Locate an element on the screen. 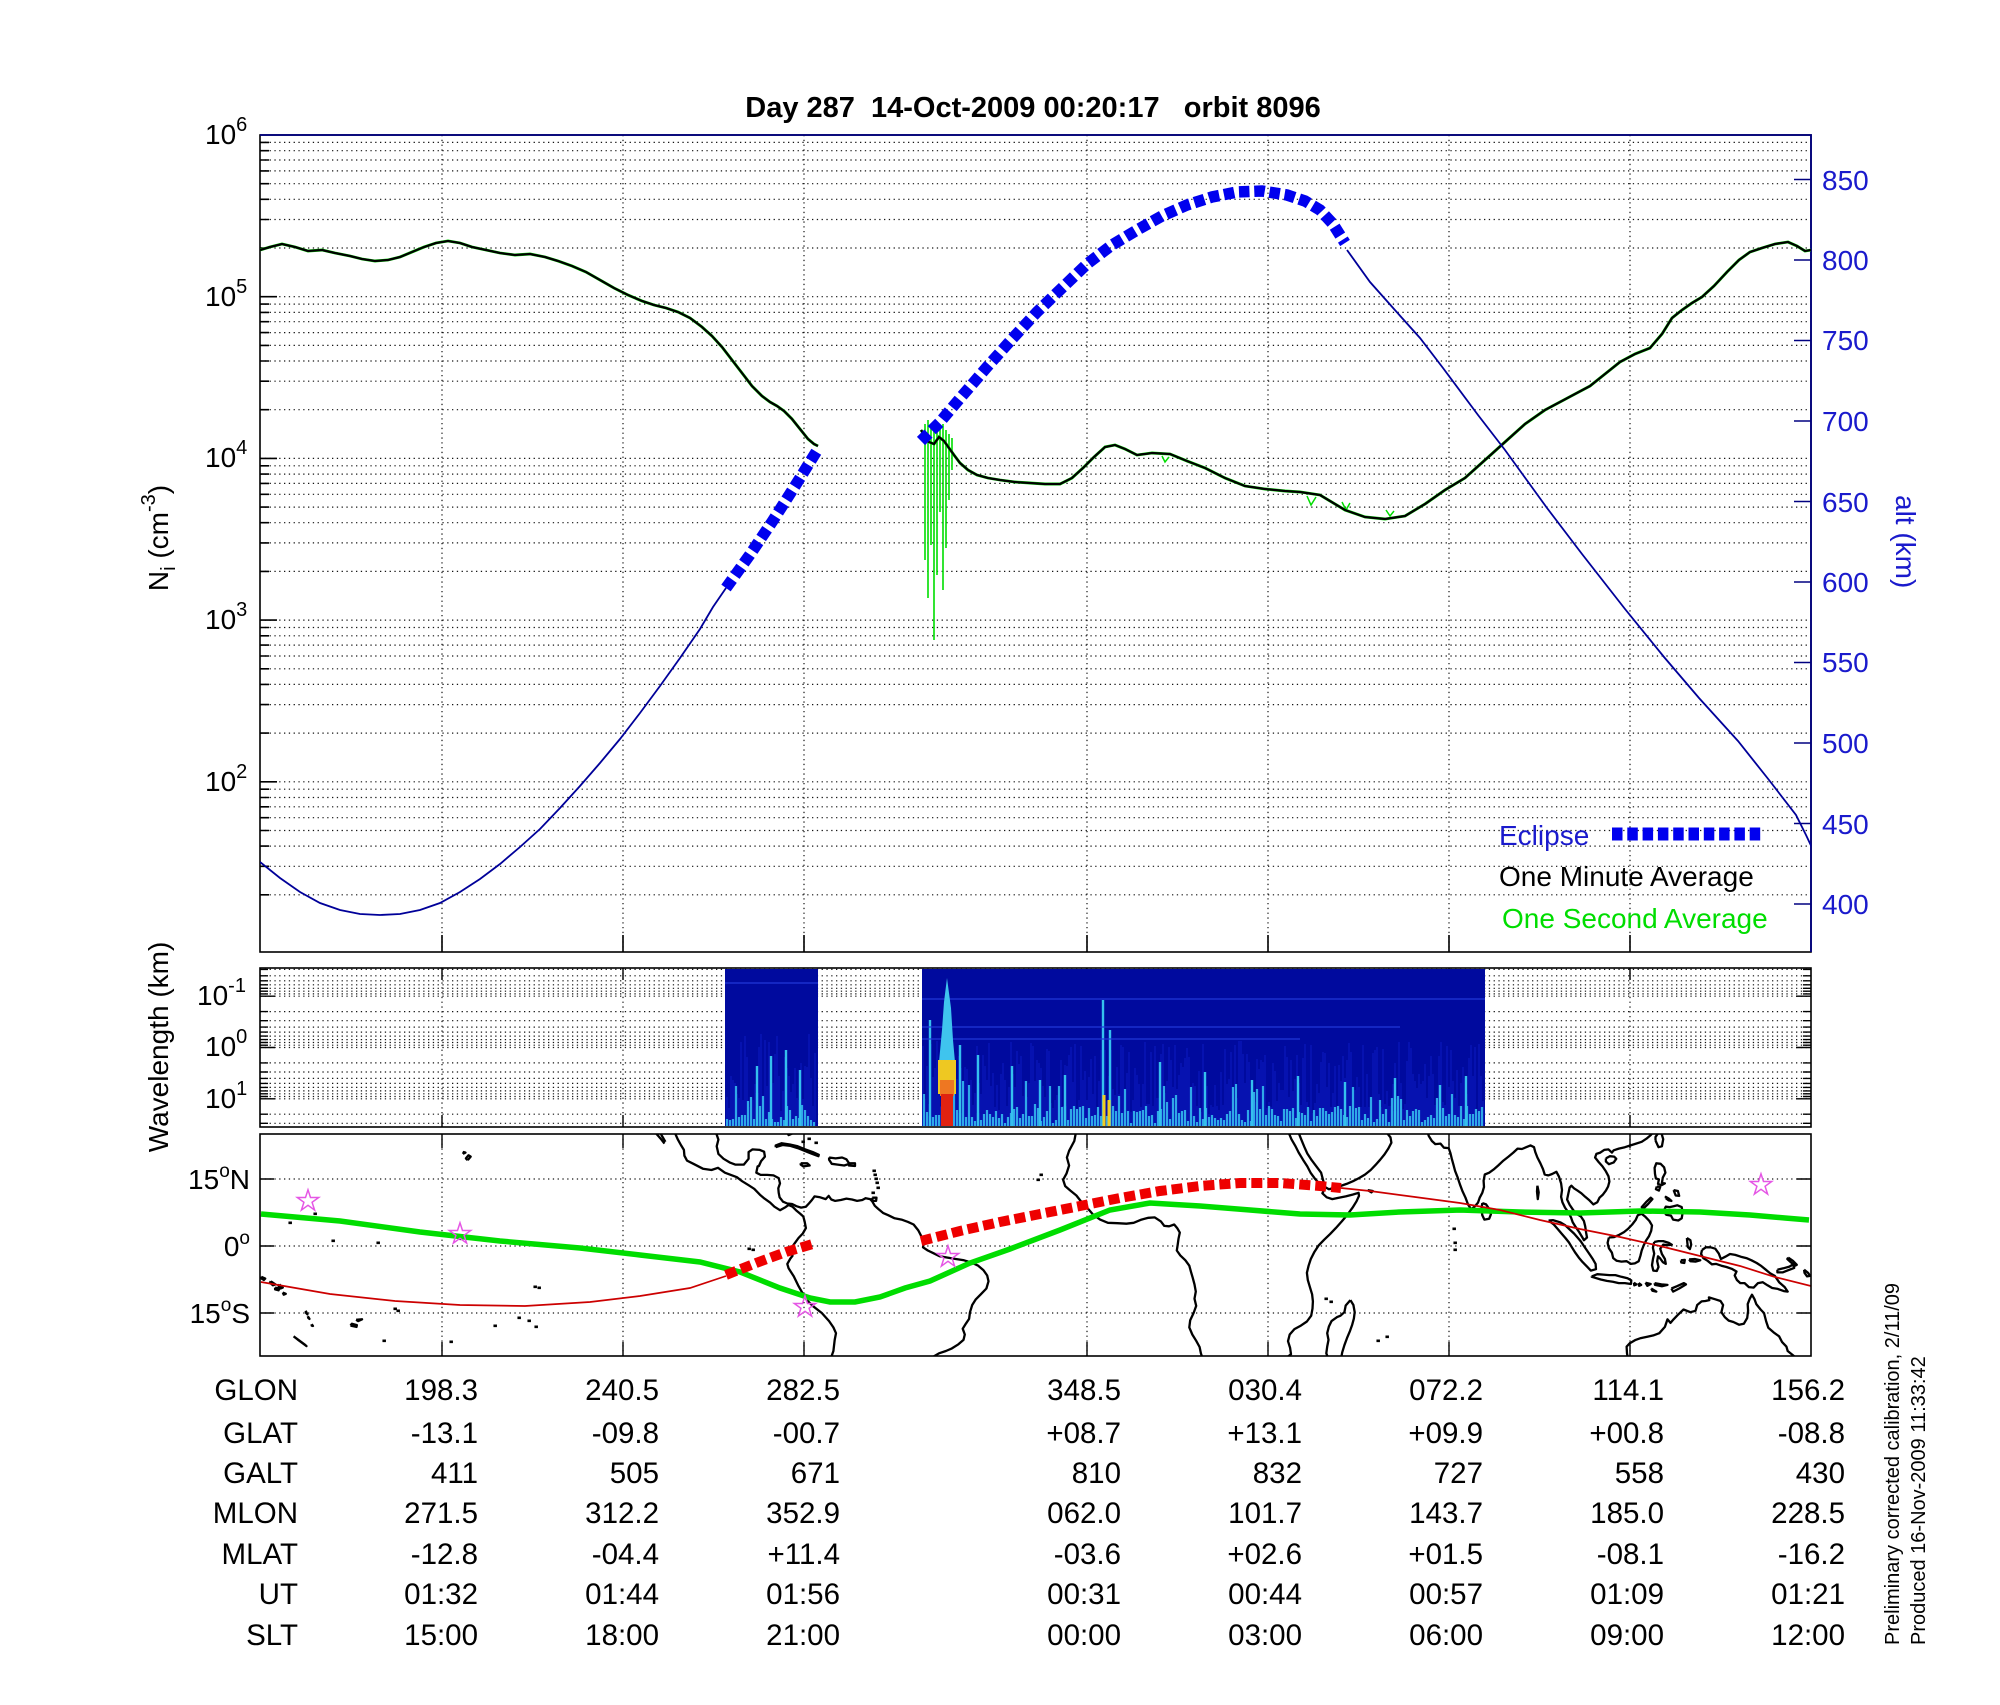  svg-text: 21:00 is located at coordinates (803, 1635).